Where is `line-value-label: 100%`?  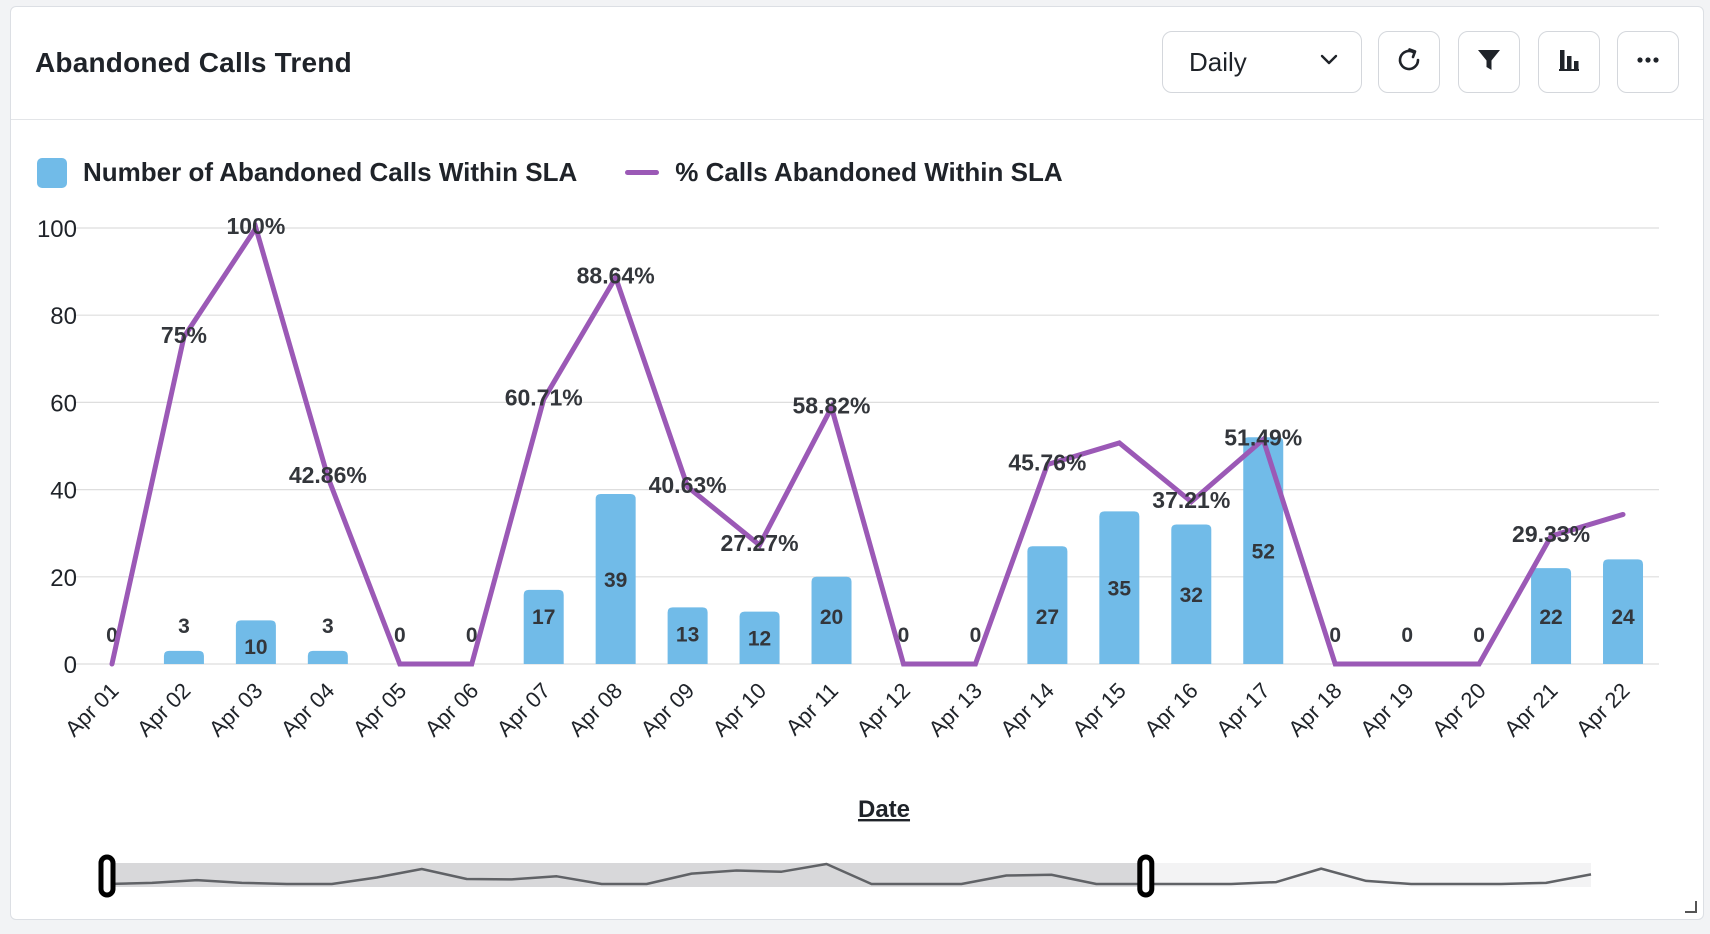 line-value-label: 100% is located at coordinates (255, 226).